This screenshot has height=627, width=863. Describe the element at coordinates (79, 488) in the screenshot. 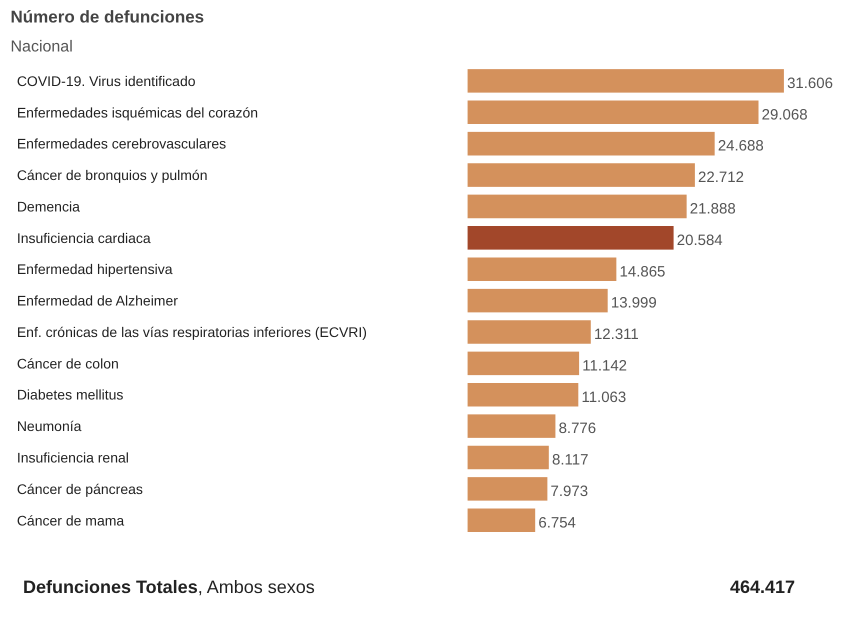

I see `y-tick-label: Cáncer de páncreas` at that location.